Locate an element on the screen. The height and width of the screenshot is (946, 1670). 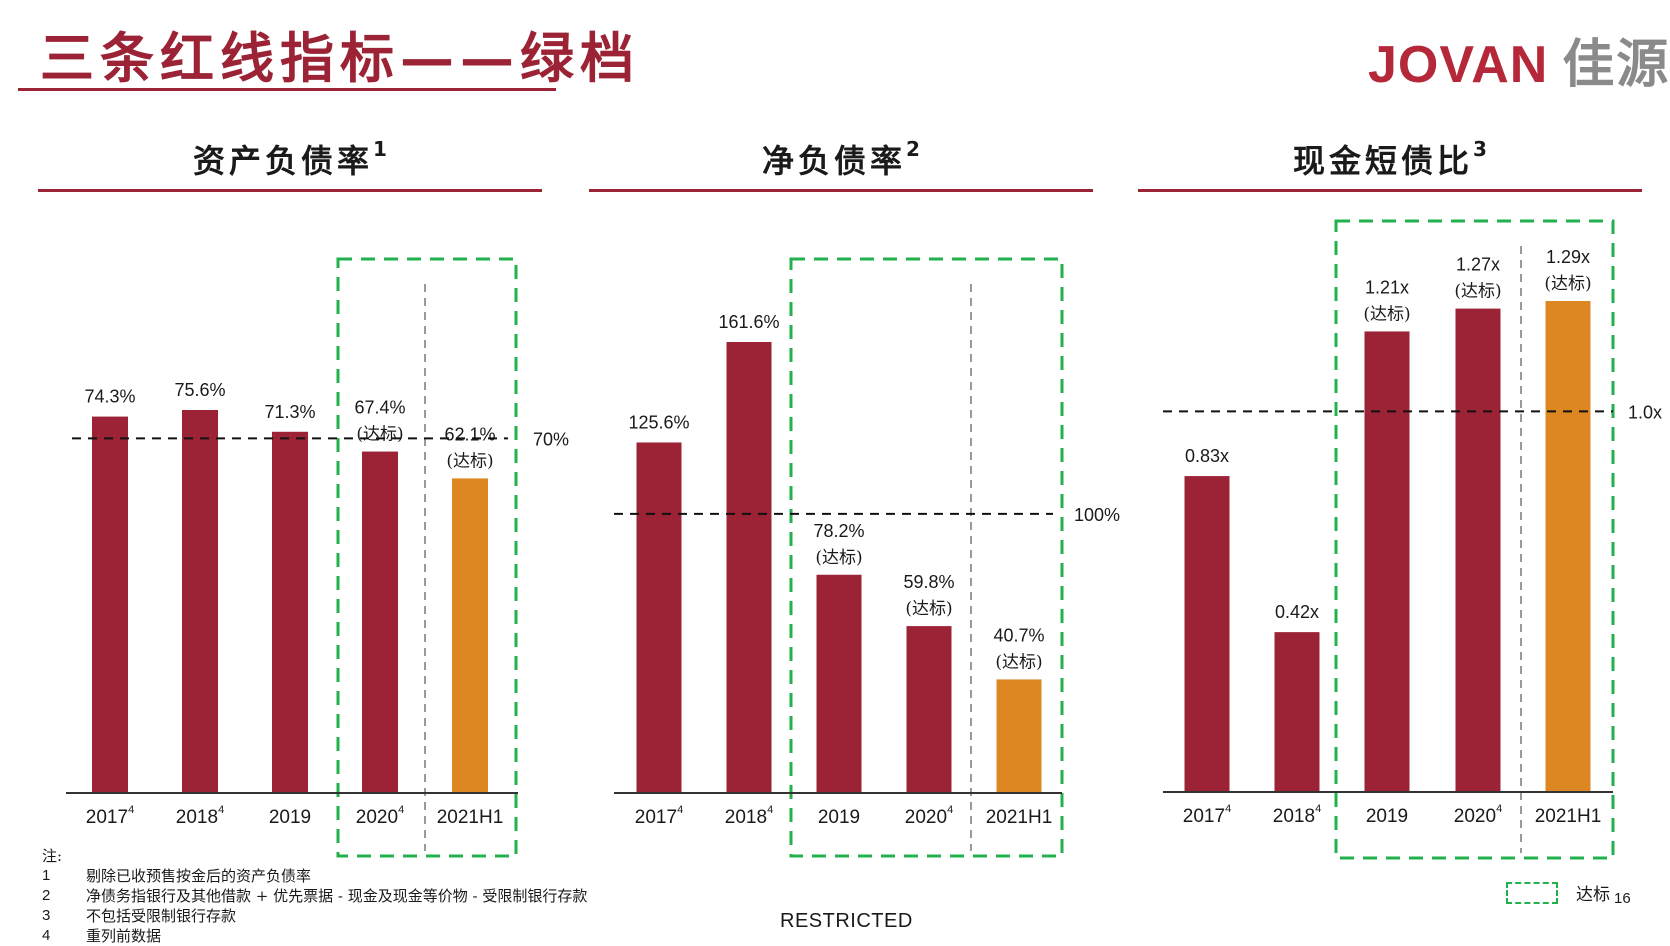
data-label: 74.3% is located at coordinates (109, 397).